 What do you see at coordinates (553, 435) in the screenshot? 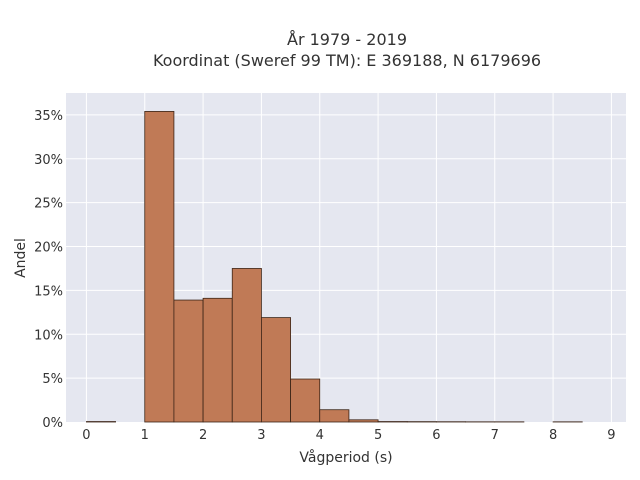
I see `x-tick-label: 8` at bounding box center [553, 435].